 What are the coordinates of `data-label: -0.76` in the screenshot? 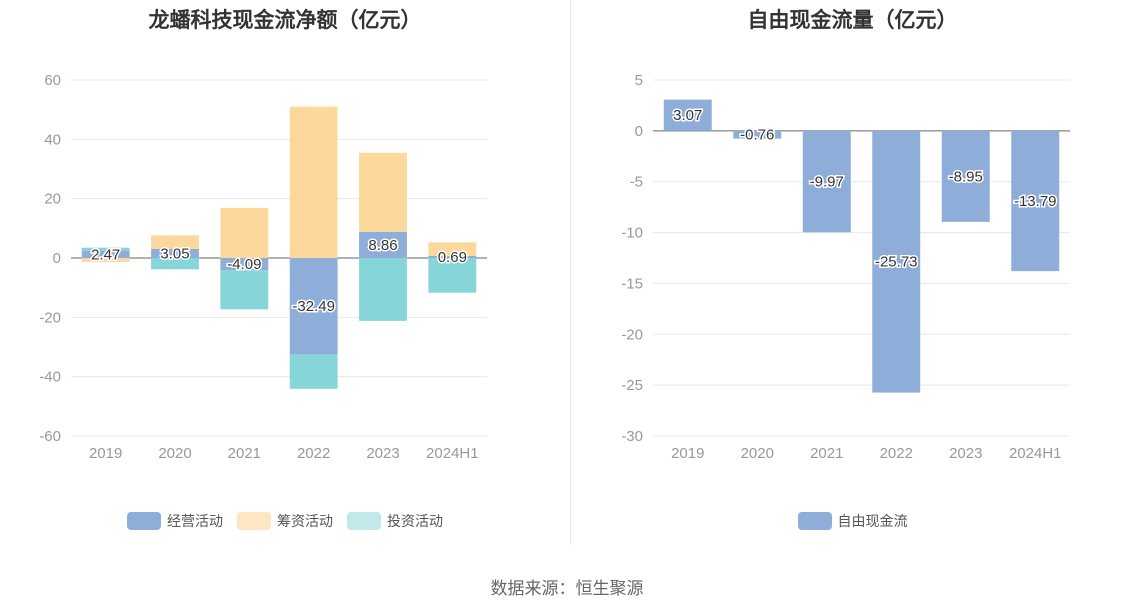 It's located at (757, 135).